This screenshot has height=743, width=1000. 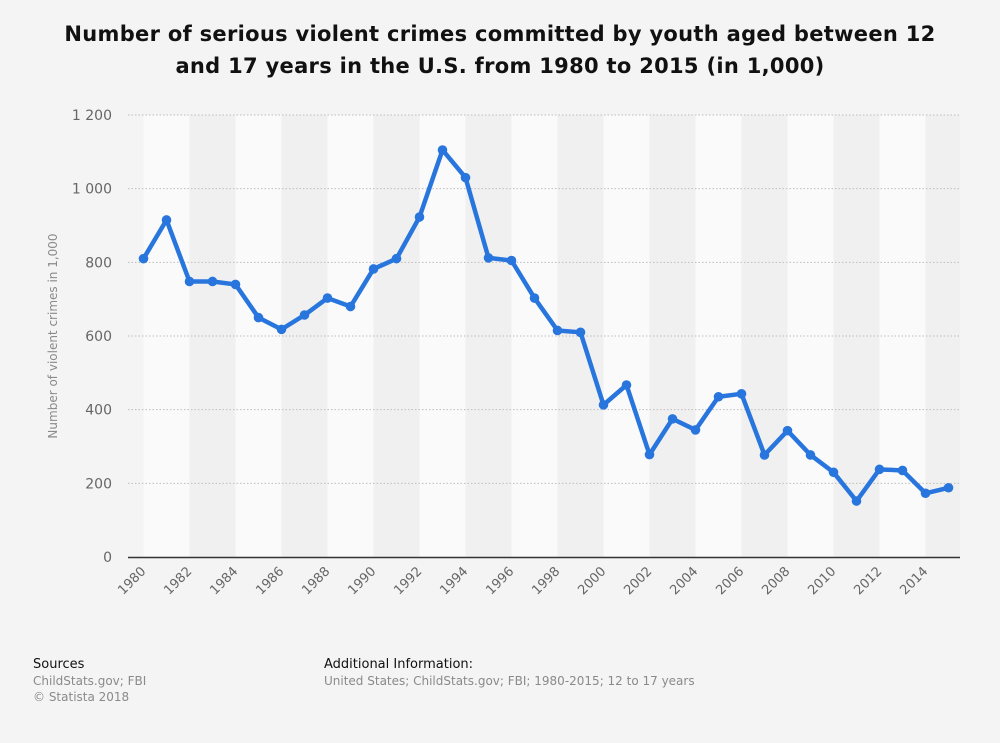 I want to click on y-axis-ticks: 0 200 400 600 800 1 000 1 200, so click(x=92, y=337).